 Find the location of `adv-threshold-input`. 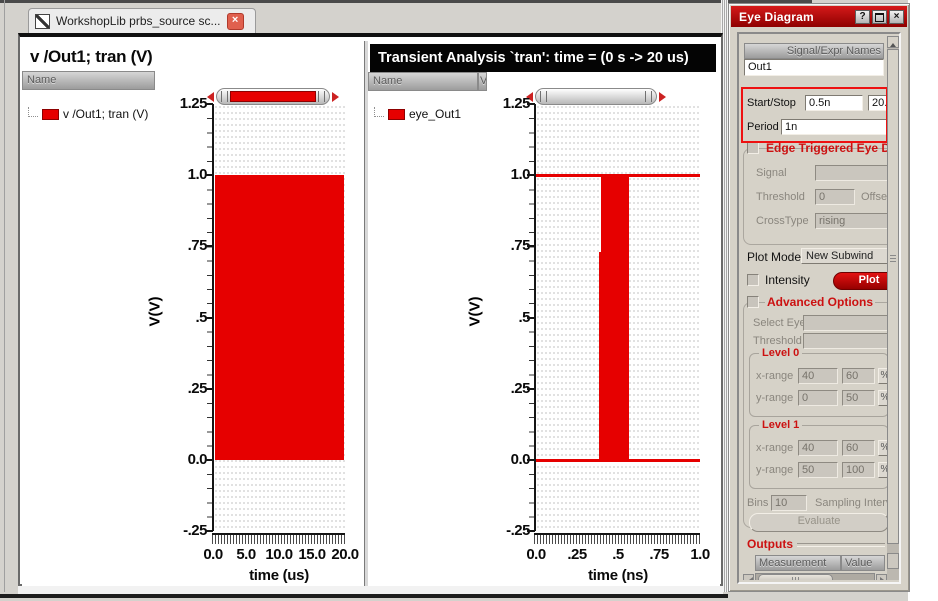

adv-threshold-input is located at coordinates (845, 341).